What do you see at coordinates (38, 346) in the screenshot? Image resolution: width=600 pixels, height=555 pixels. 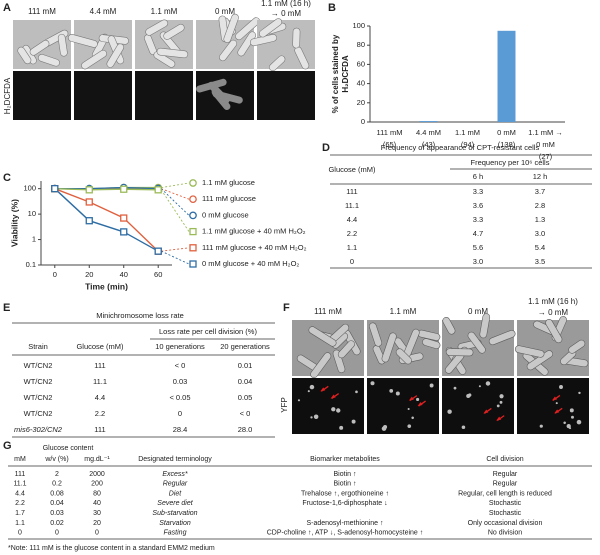 I see `column-header: Strain` at bounding box center [38, 346].